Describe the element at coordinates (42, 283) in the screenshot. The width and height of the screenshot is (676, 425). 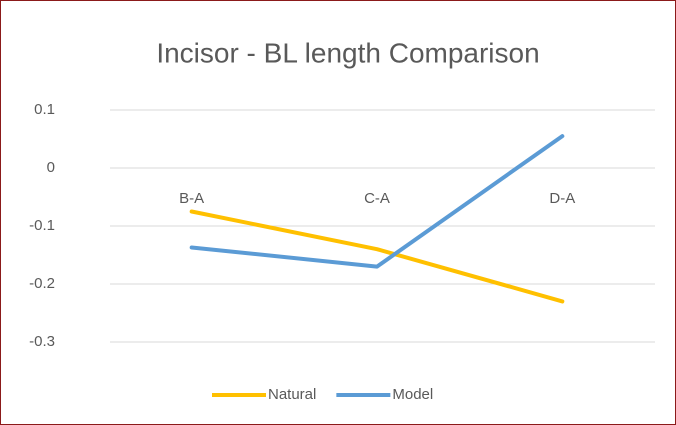
I see `y-tick-label: -0.2` at that location.